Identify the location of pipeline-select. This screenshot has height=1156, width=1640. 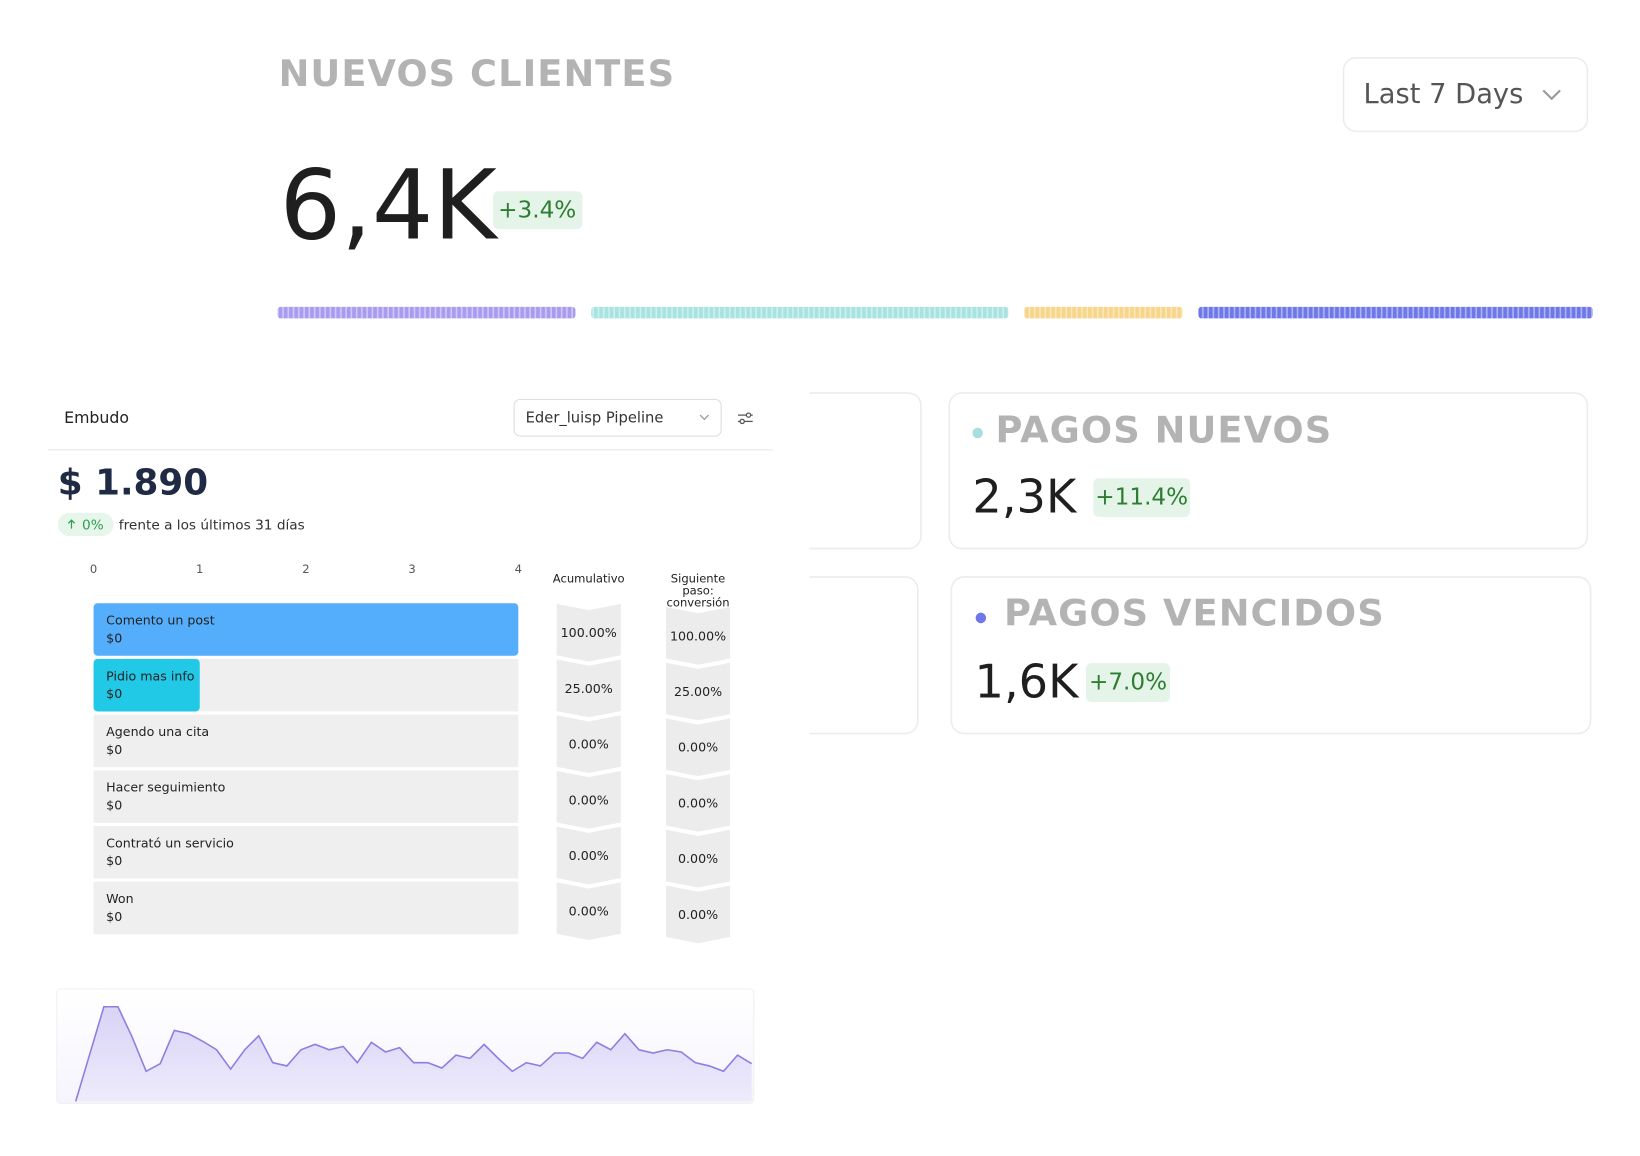
(617, 417).